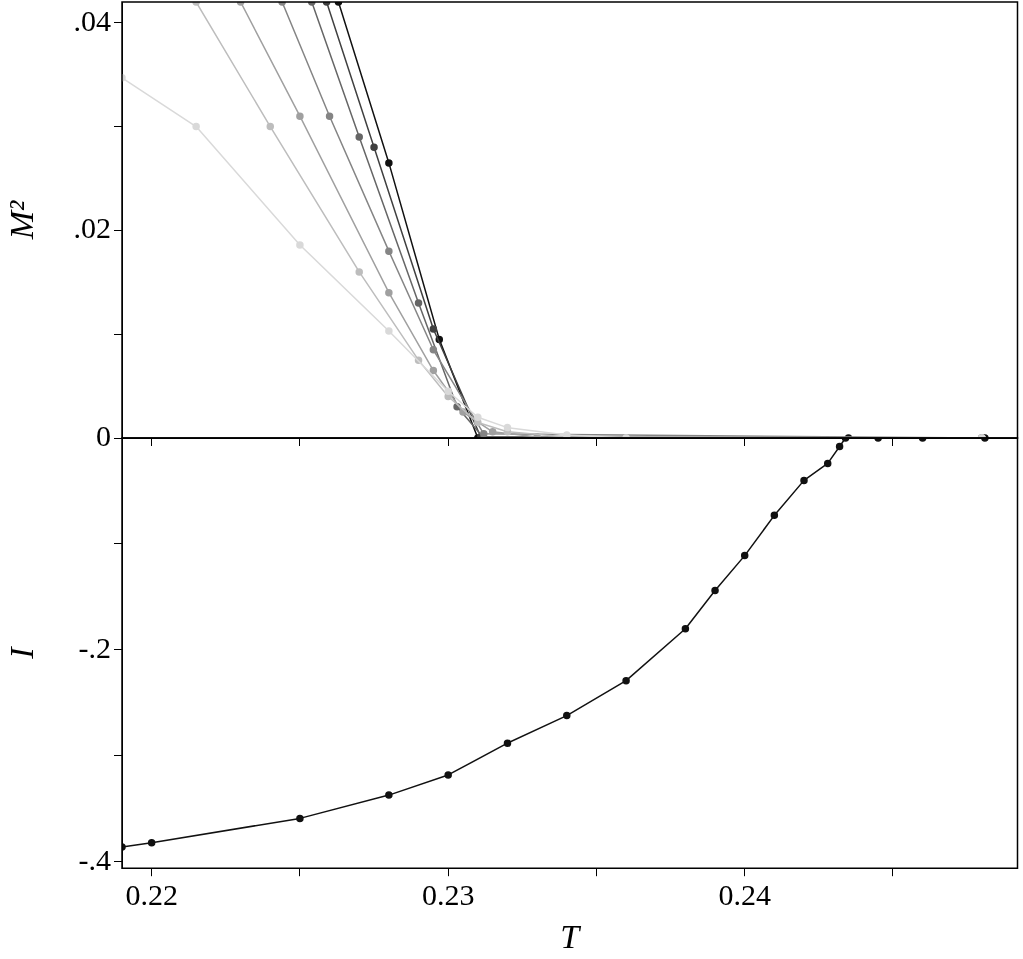 Image resolution: width=1023 pixels, height=959 pixels. I want to click on y-tick-label: 0, so click(103, 435).